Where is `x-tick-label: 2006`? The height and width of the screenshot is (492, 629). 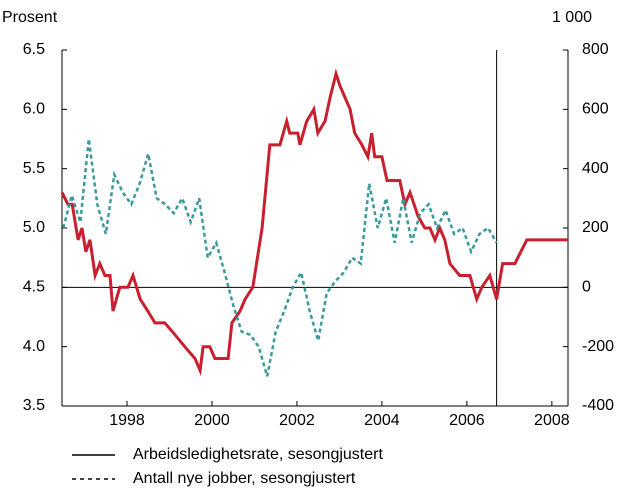
x-tick-label: 2006 is located at coordinates (467, 420).